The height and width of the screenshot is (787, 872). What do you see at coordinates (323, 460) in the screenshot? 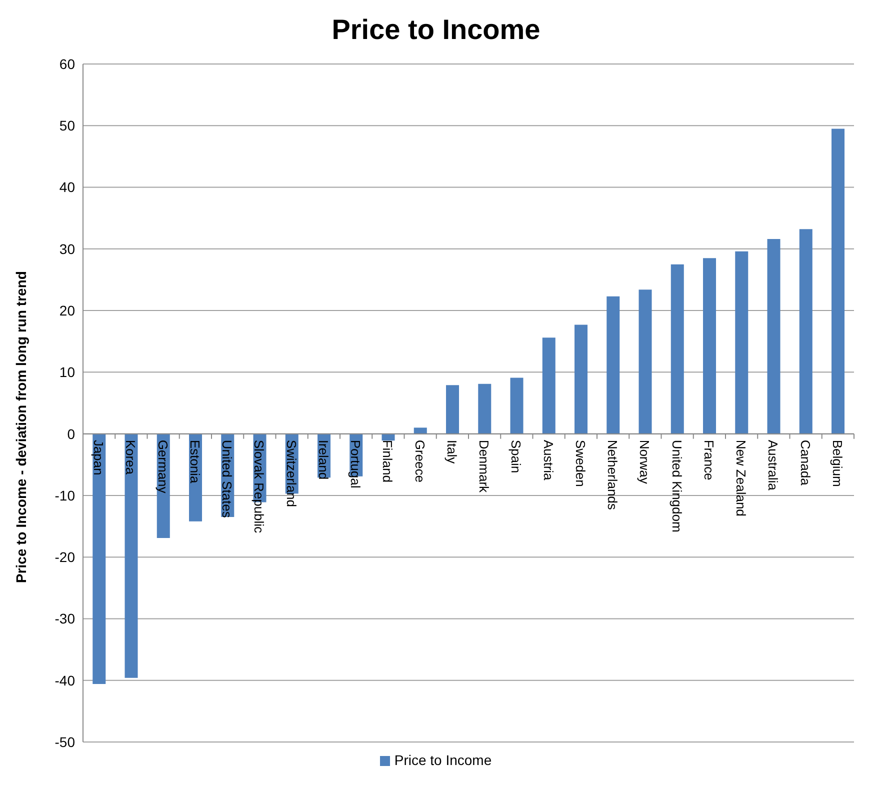
I see `x-tick-label: Ireland` at bounding box center [323, 460].